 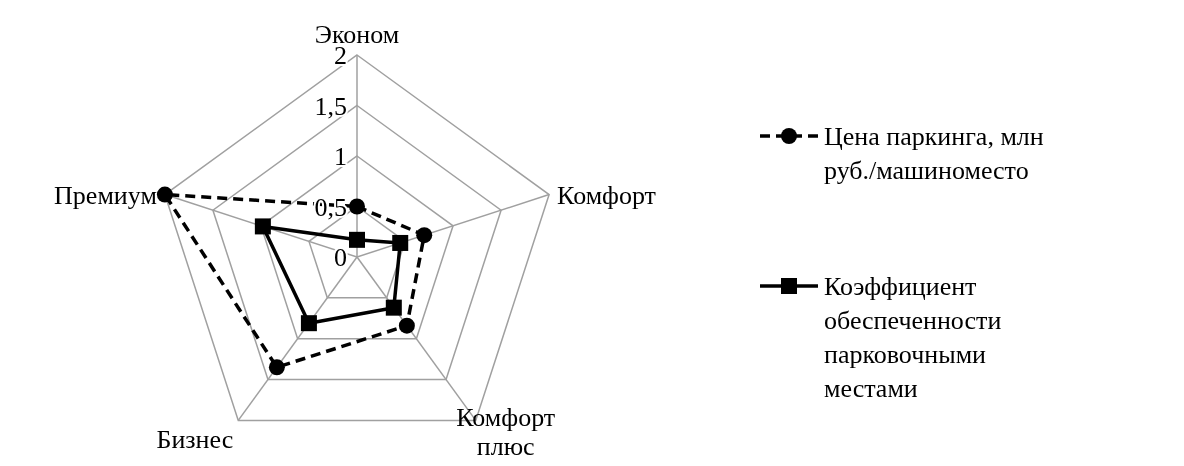 What do you see at coordinates (105, 195) in the screenshot?
I see `spoke-label: Премиум` at bounding box center [105, 195].